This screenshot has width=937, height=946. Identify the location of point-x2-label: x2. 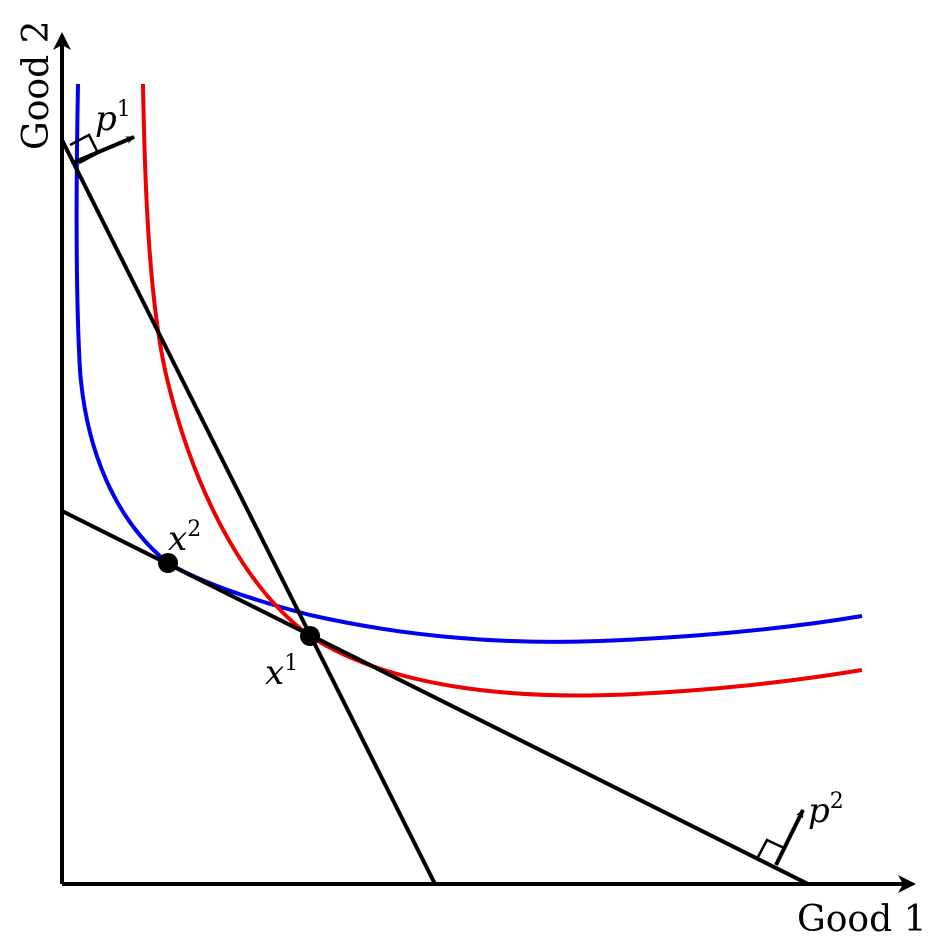
(184, 538).